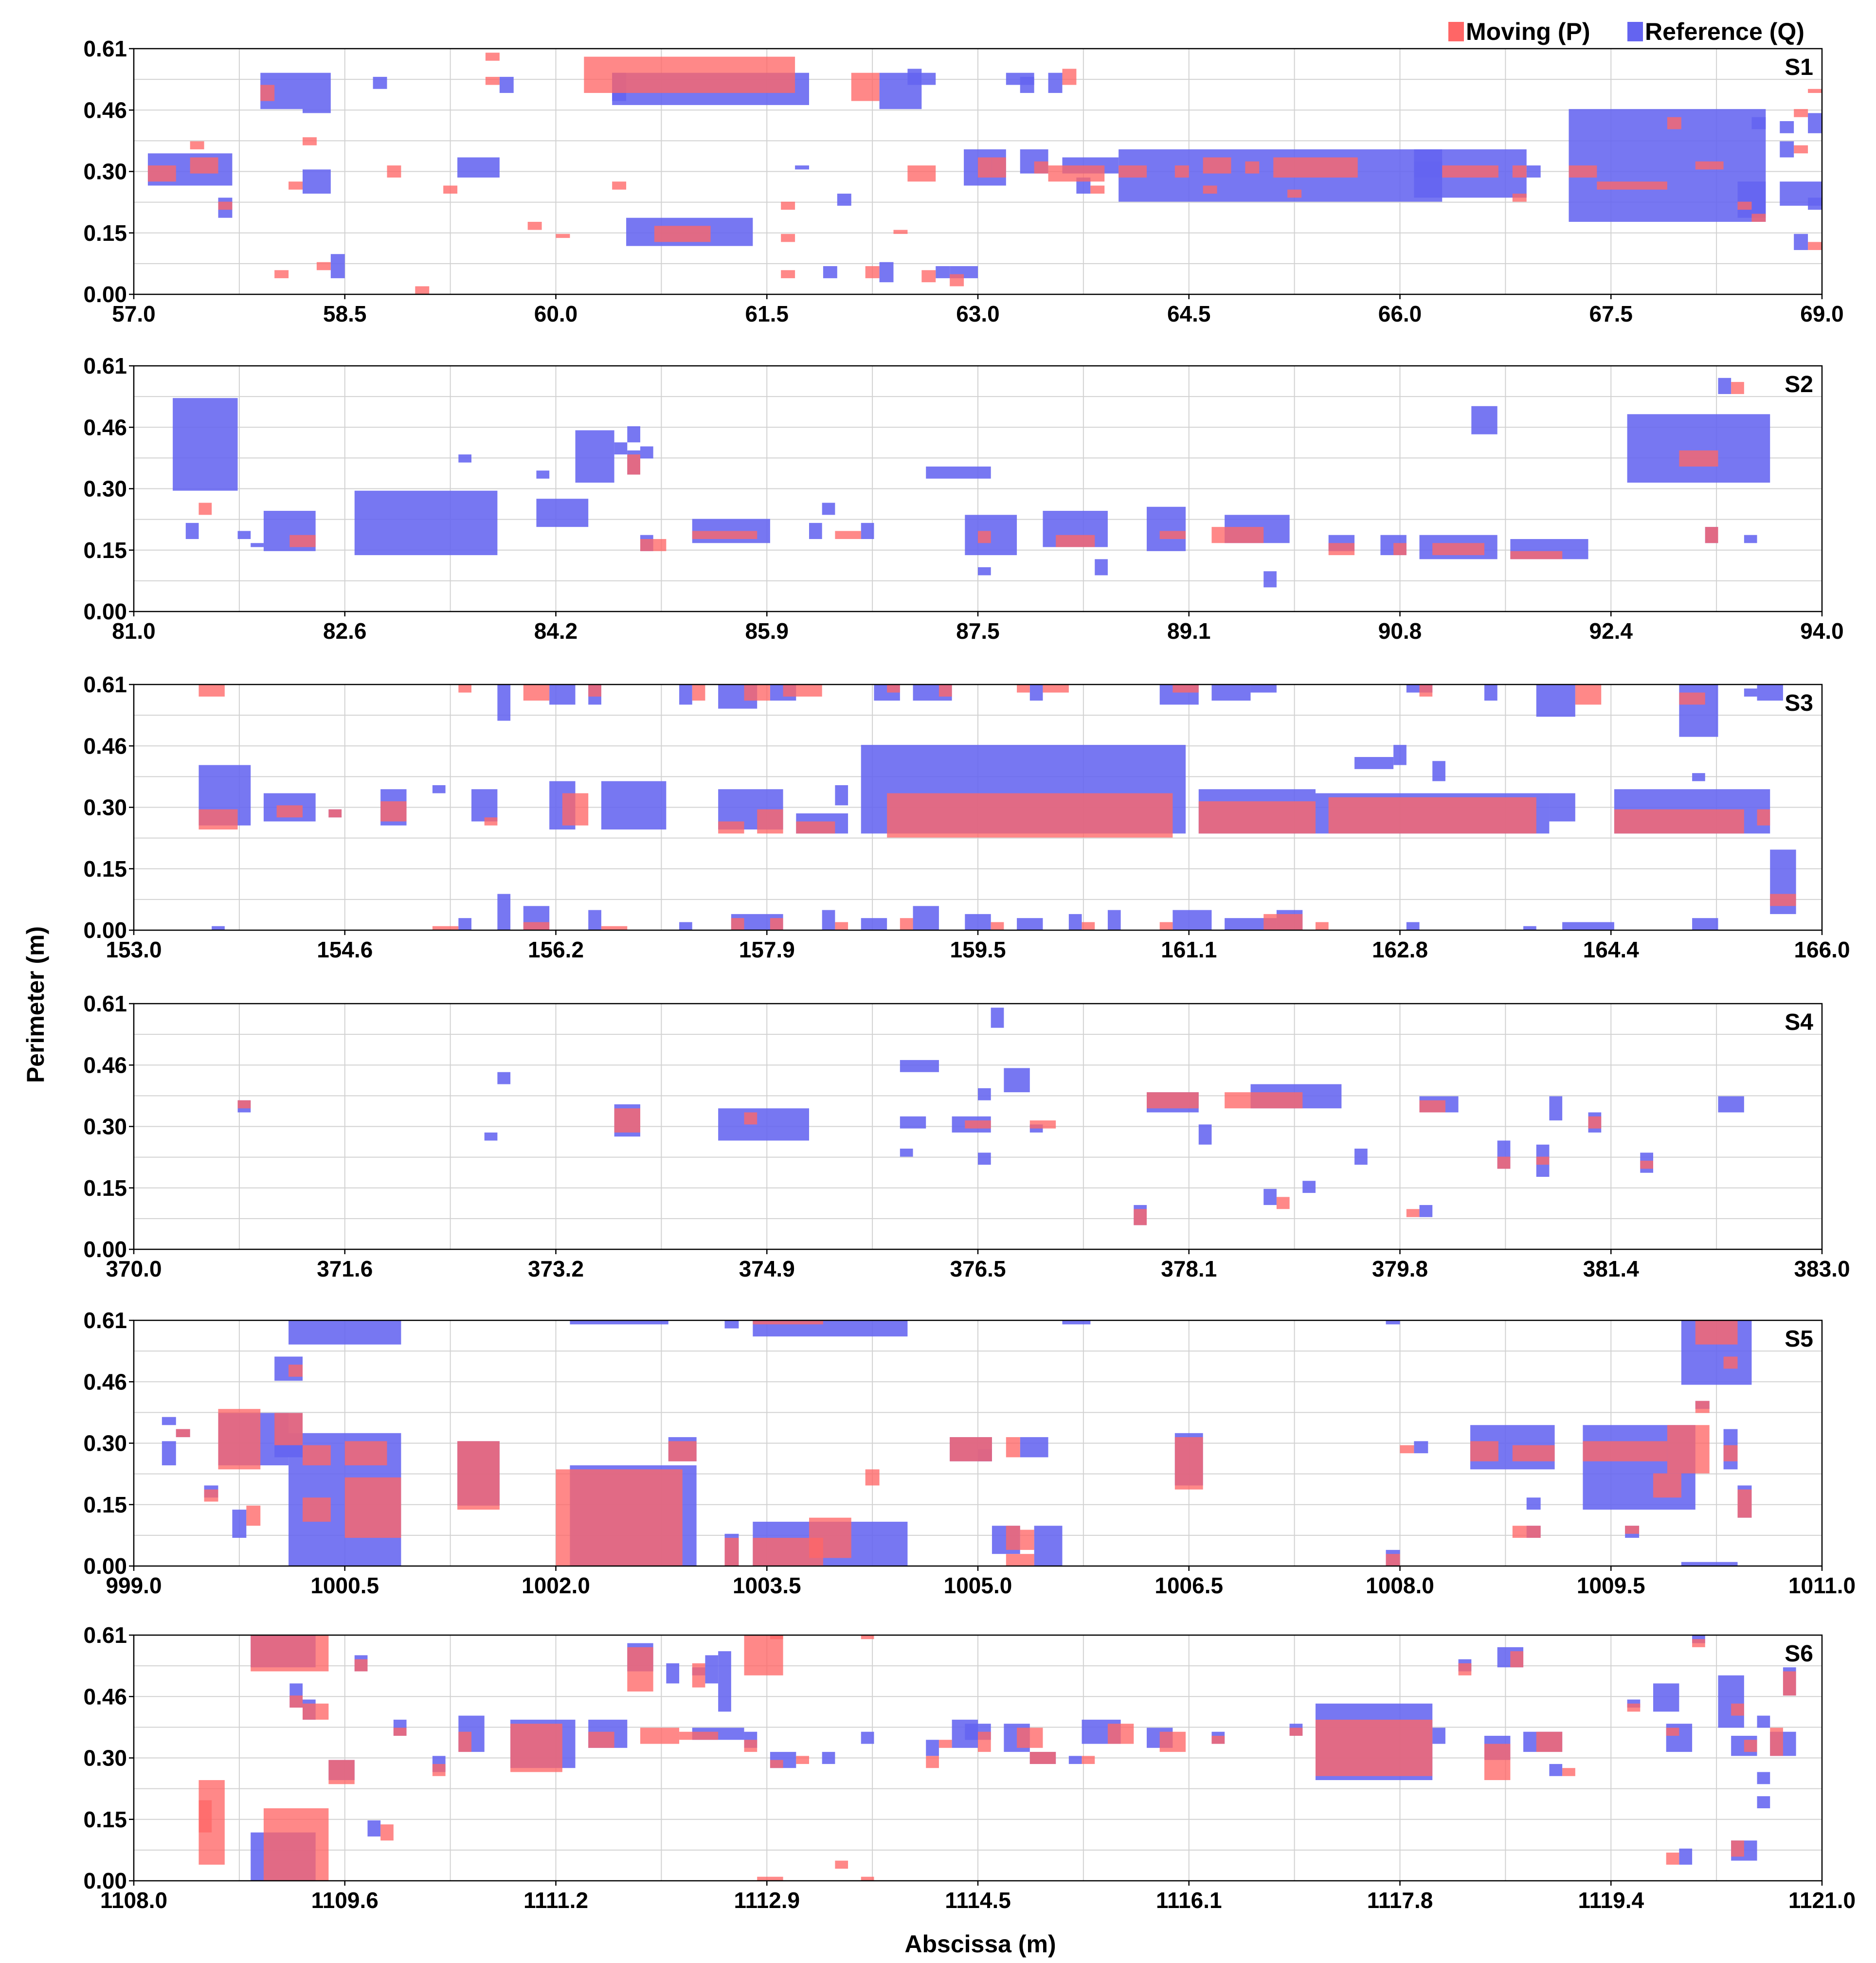 Image resolution: width=1876 pixels, height=1963 pixels. Describe the element at coordinates (556, 1268) in the screenshot. I see `x-tick-label: 373.2` at that location.